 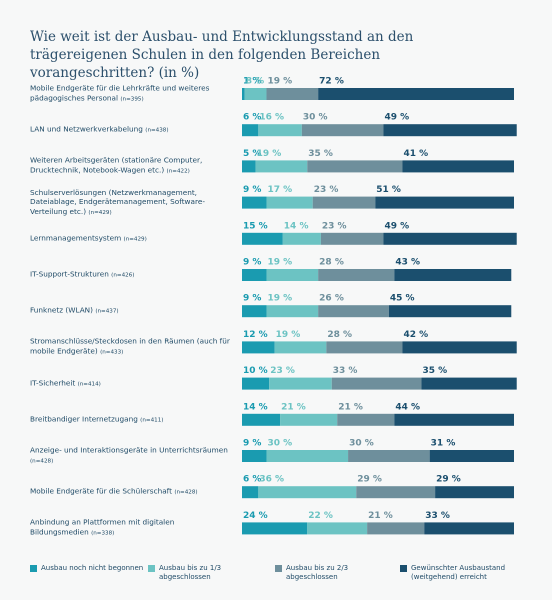 I want to click on category-text: IT-Sicherheit, so click(x=53, y=382).